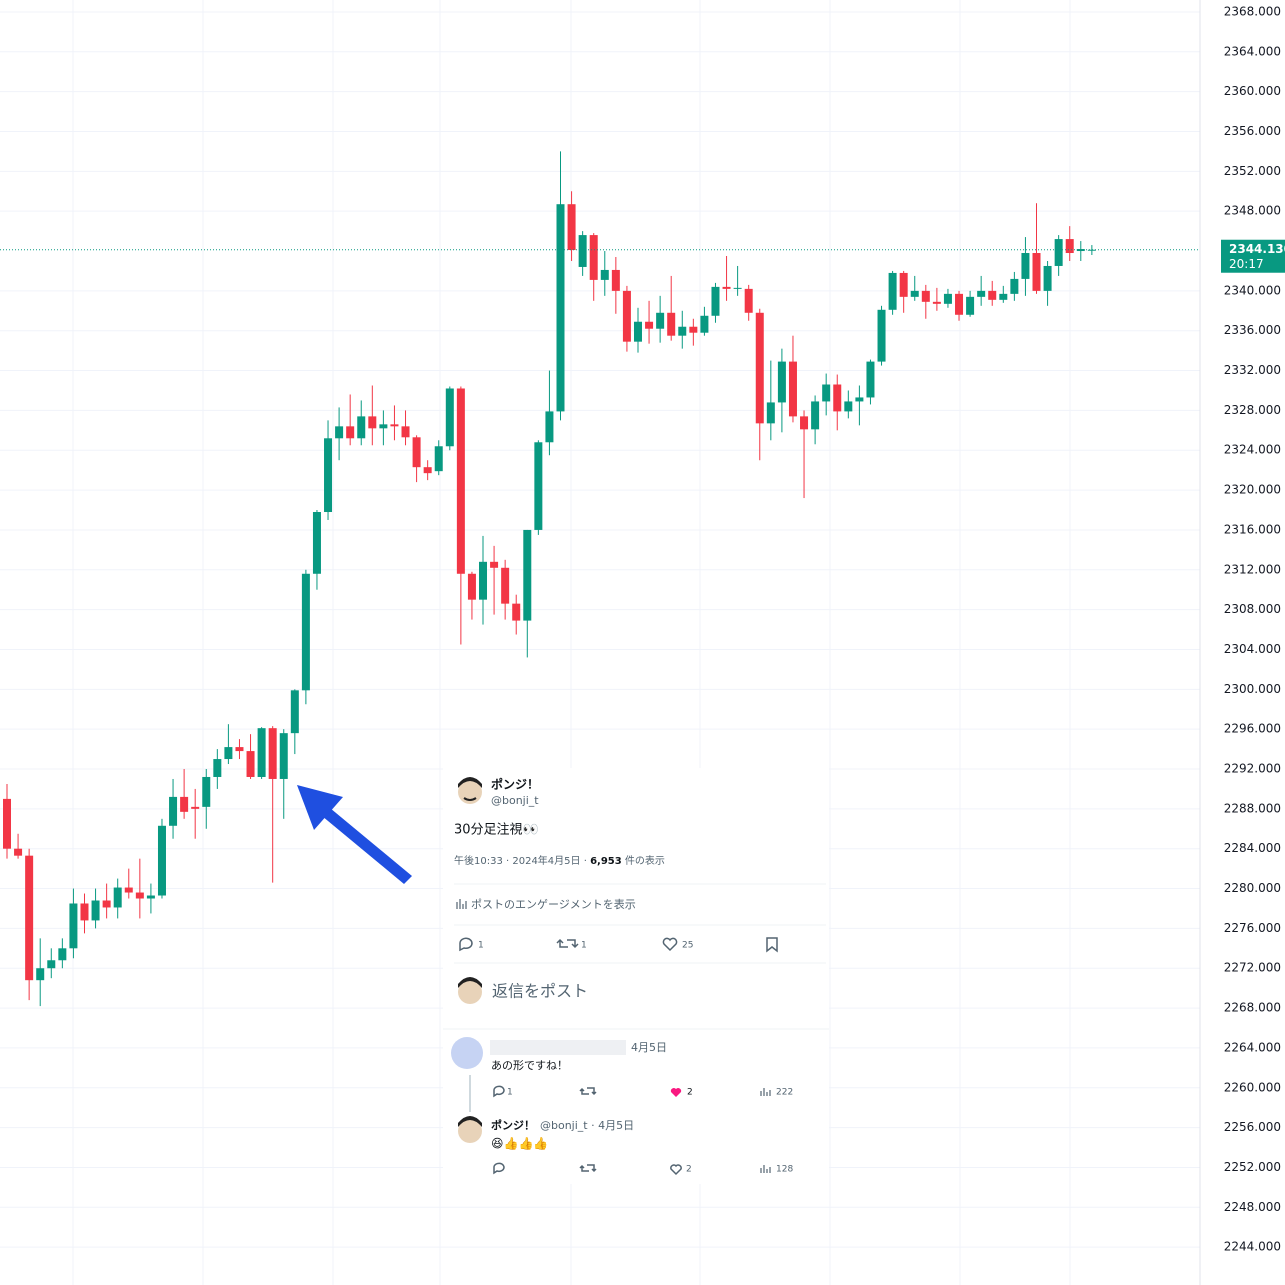 This screenshot has height=1285, width=1285. I want to click on timestamp: 午後10:33 · 2024年4月5日 ·, so click(522, 860).